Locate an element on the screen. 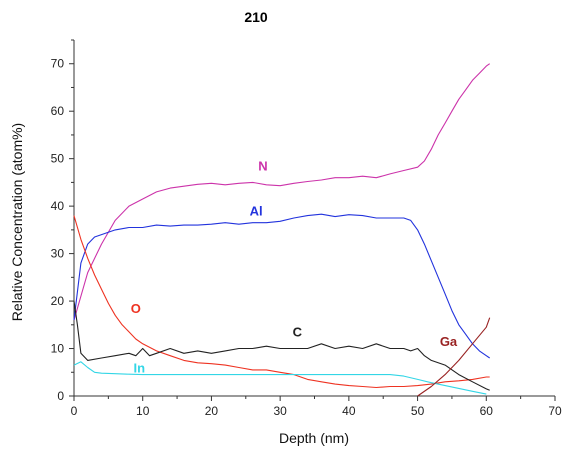  series-line-in is located at coordinates (280, 378).